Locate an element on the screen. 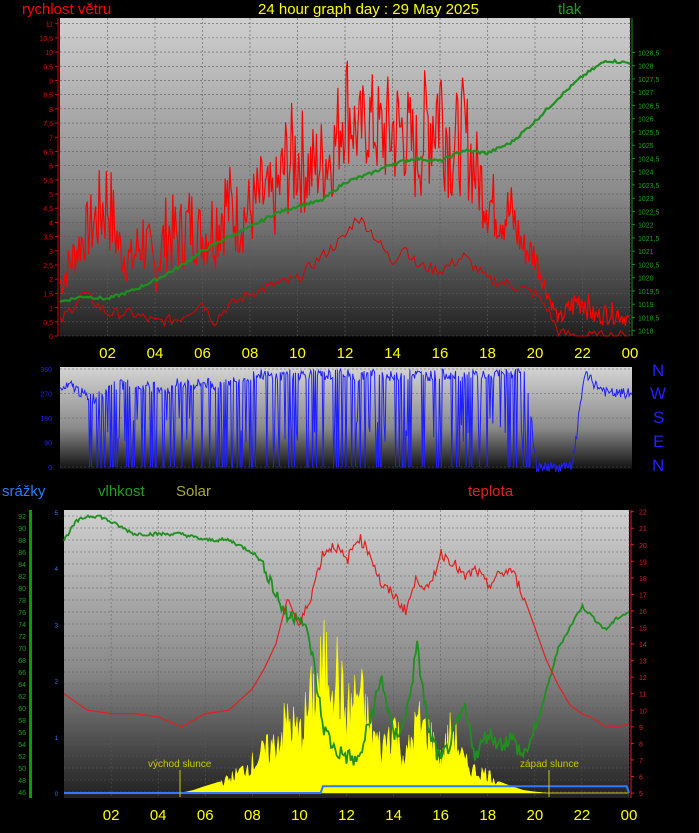  temperature-axis: 5 6 7 8 9 10 11 12 13 14 15 16 17 18 19 20 21 22 is located at coordinates (638, 654).